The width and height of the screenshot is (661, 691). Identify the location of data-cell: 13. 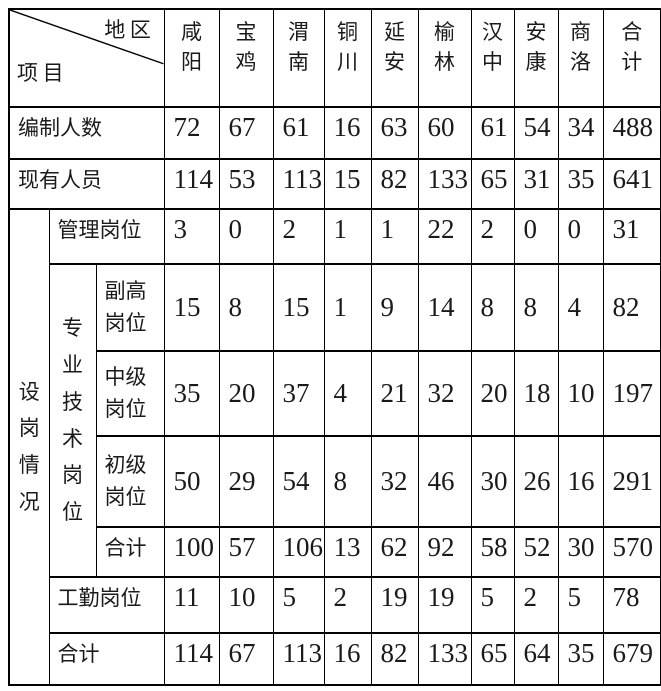
(347, 552).